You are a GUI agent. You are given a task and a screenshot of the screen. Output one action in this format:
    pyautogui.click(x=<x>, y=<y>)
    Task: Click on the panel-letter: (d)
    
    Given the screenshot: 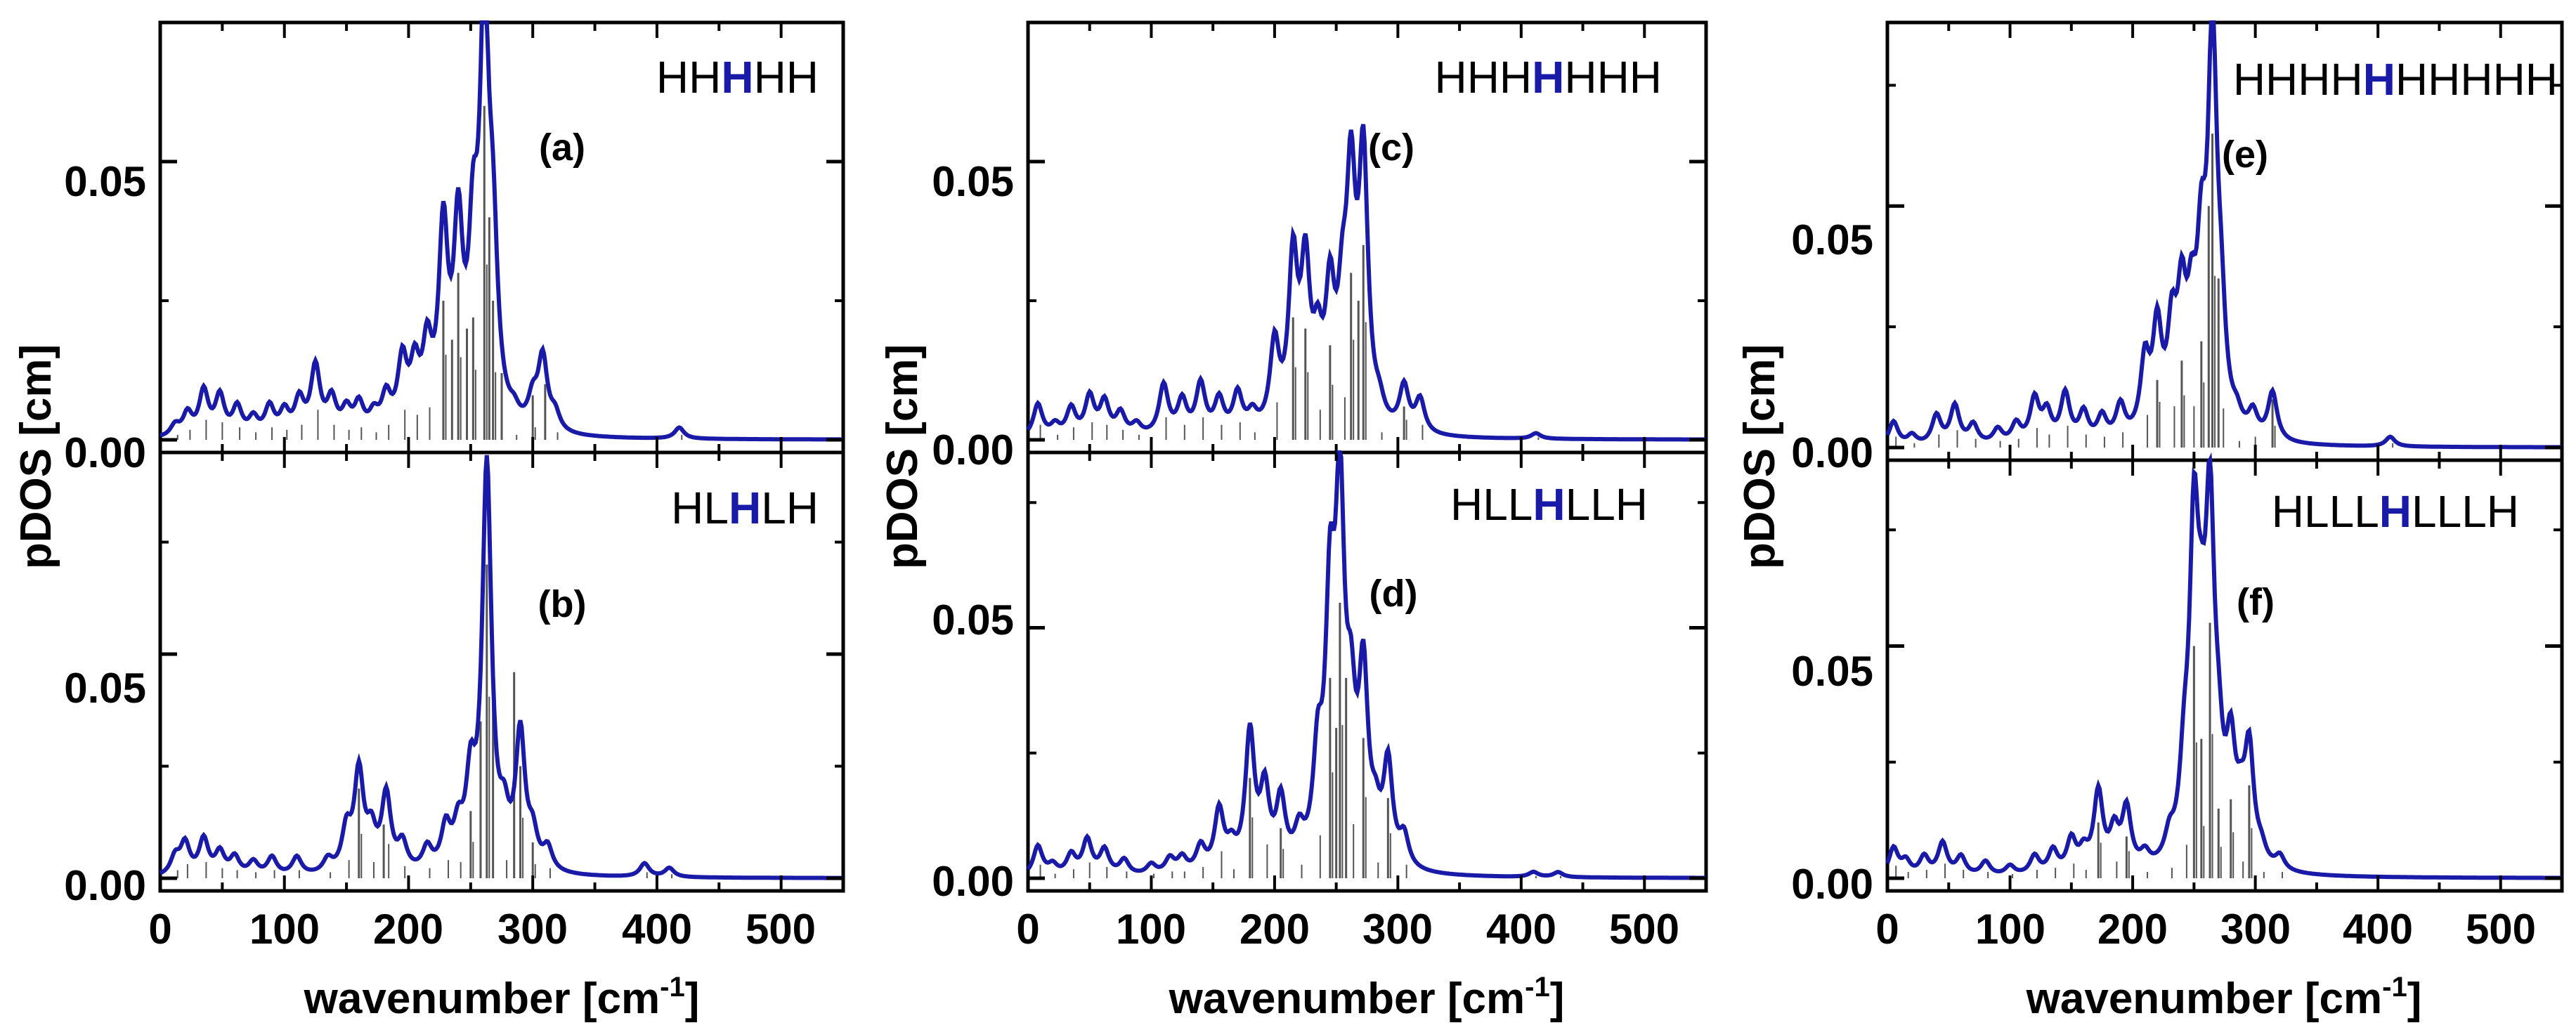 What is the action you would take?
    pyautogui.click(x=1394, y=594)
    